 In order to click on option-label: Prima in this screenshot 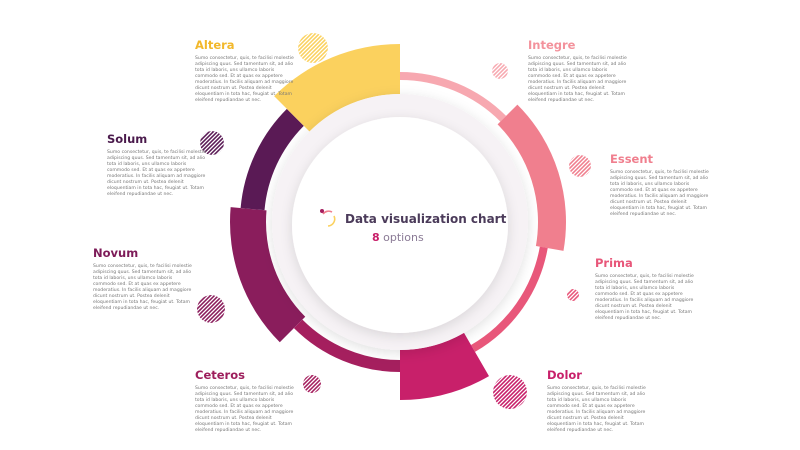, I will do `click(614, 263)`.